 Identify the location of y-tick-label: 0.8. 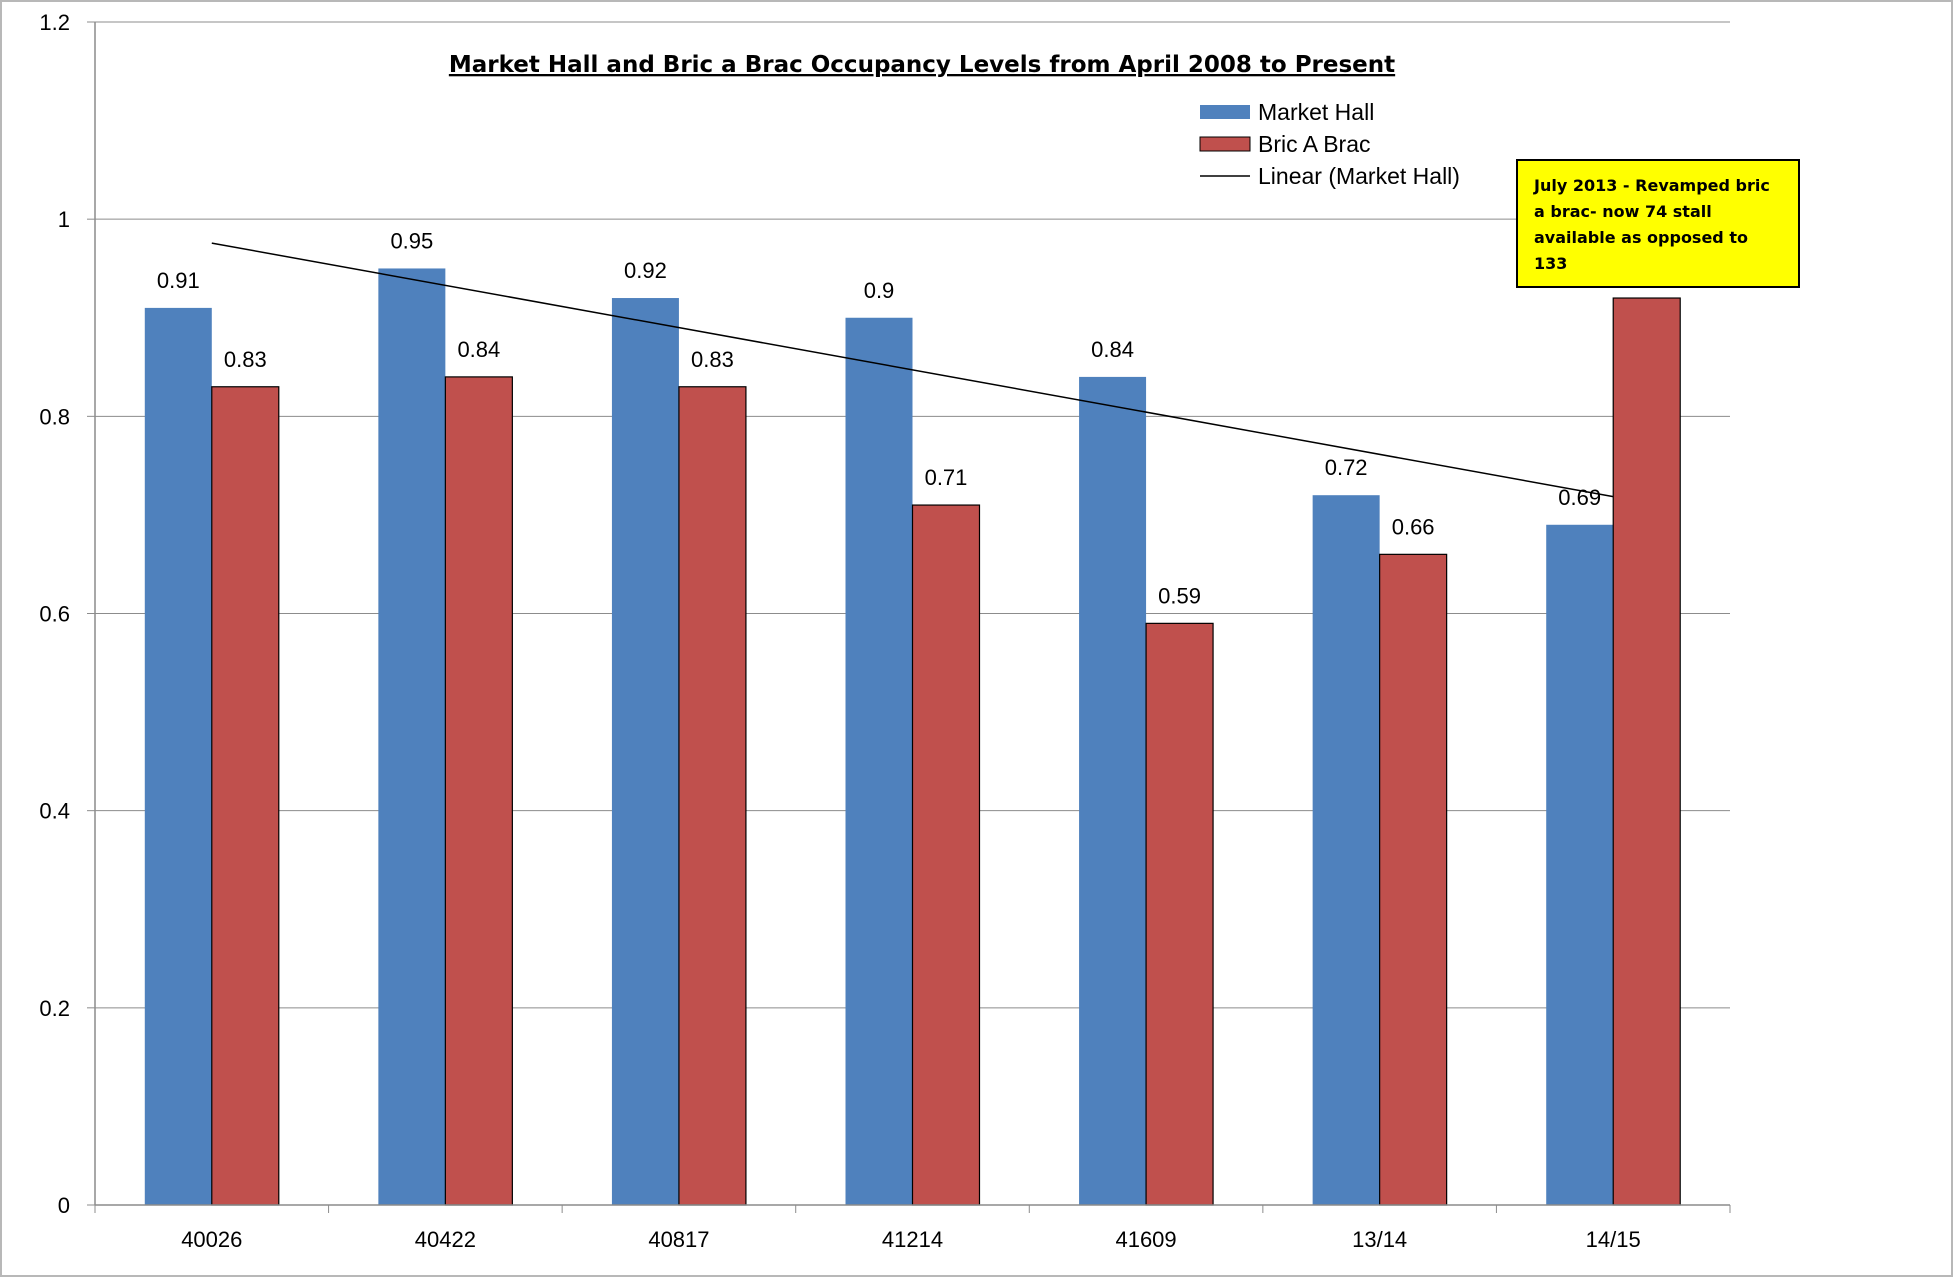
(54, 416).